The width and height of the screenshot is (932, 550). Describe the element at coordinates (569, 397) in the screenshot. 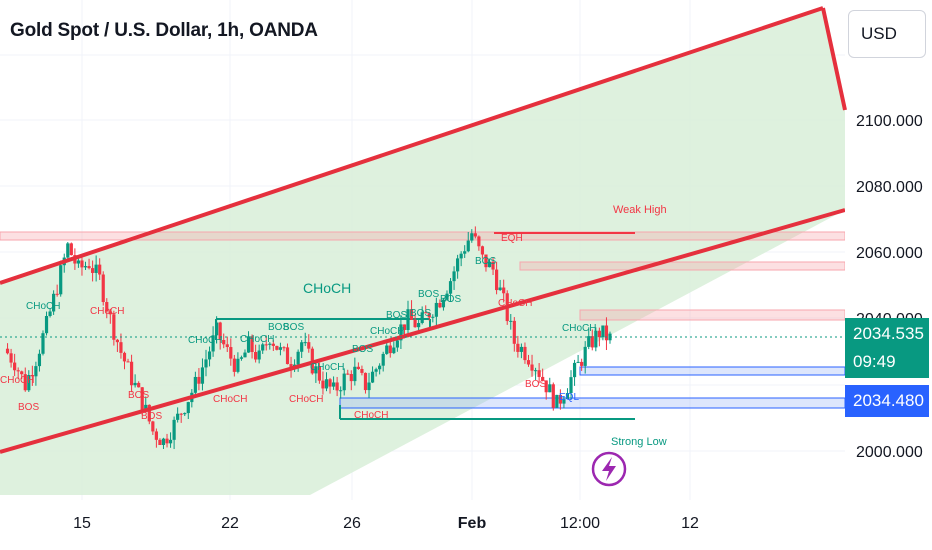

I see `eql-label: EQL` at that location.